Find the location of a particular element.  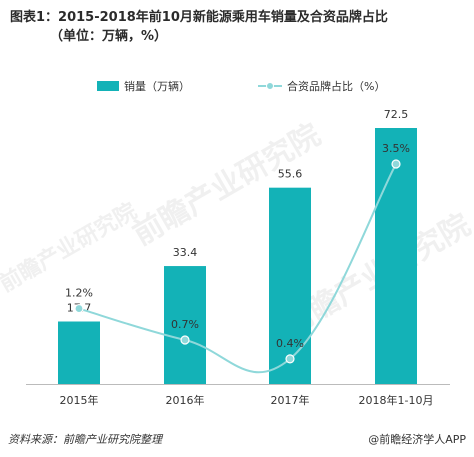

x-tick-label: 2017年 is located at coordinates (290, 400).